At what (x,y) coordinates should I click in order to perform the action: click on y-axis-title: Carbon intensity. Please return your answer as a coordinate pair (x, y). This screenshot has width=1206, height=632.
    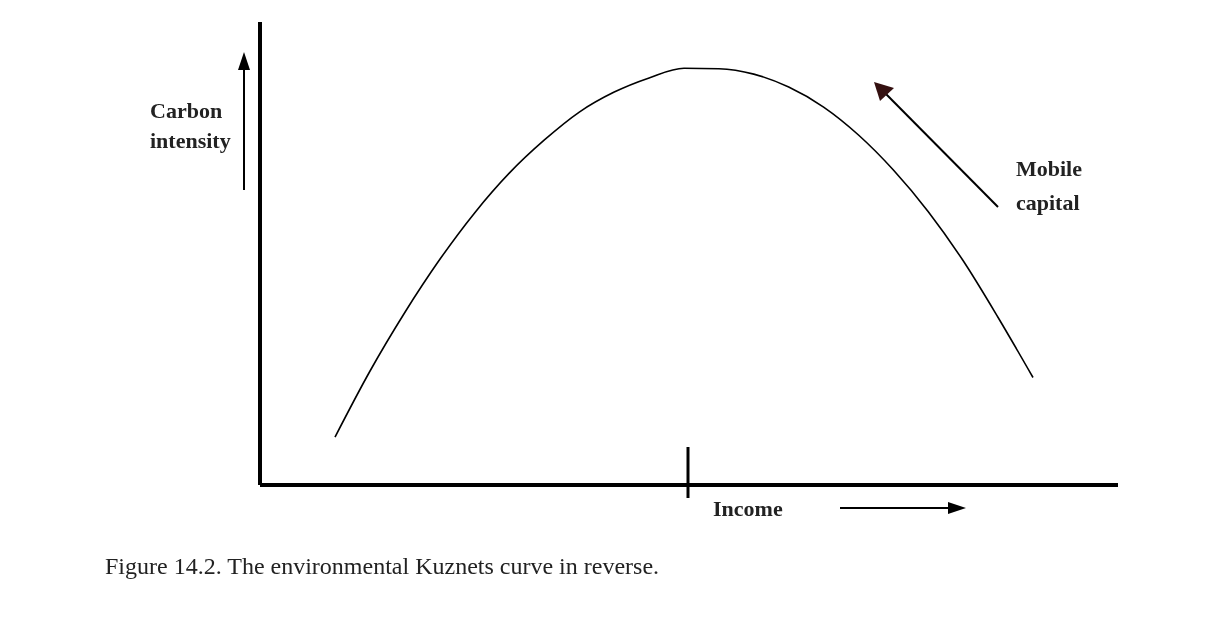
    Looking at the image, I should click on (191, 126).